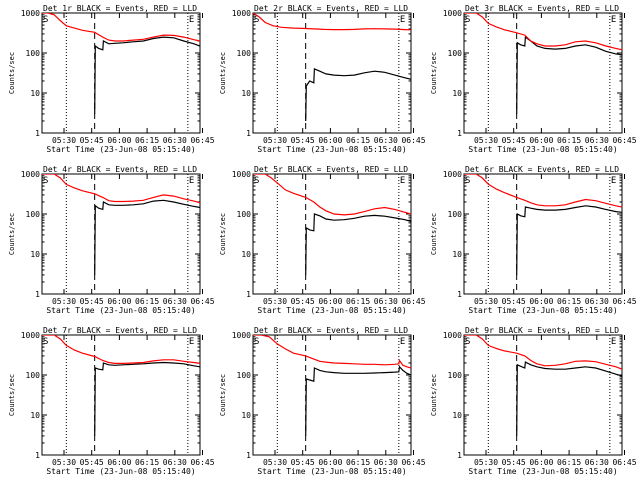 This screenshot has height=480, width=640. What do you see at coordinates (331, 8) in the screenshot?
I see `panel-title: Det 2r BLACK = Events, RED = LLD` at bounding box center [331, 8].